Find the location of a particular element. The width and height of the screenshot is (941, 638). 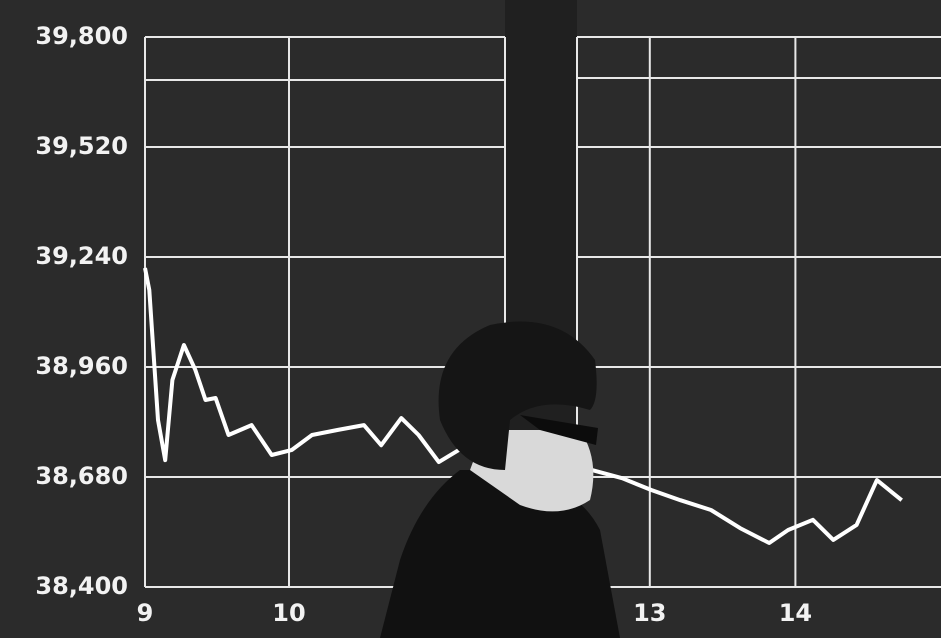

person-body is located at coordinates (500, 554).